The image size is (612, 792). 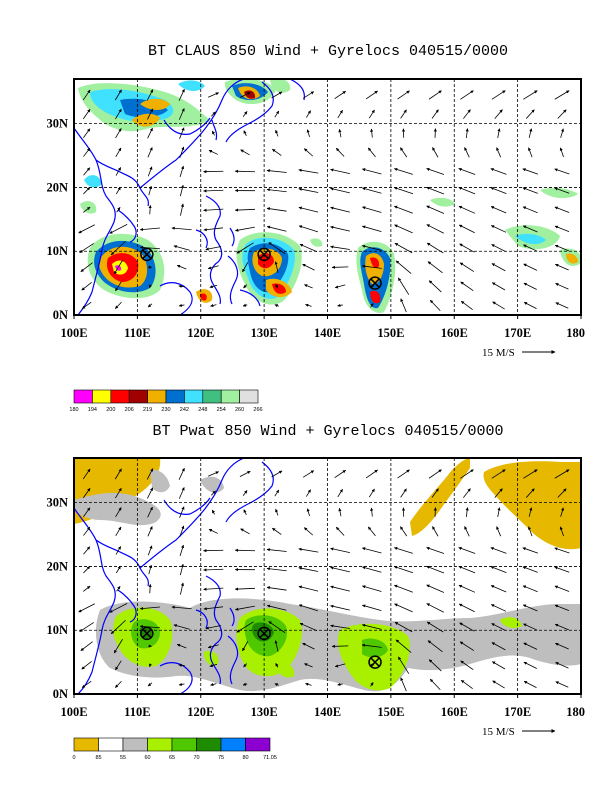 I want to click on x-tick-label: 110E, so click(x=137, y=712).